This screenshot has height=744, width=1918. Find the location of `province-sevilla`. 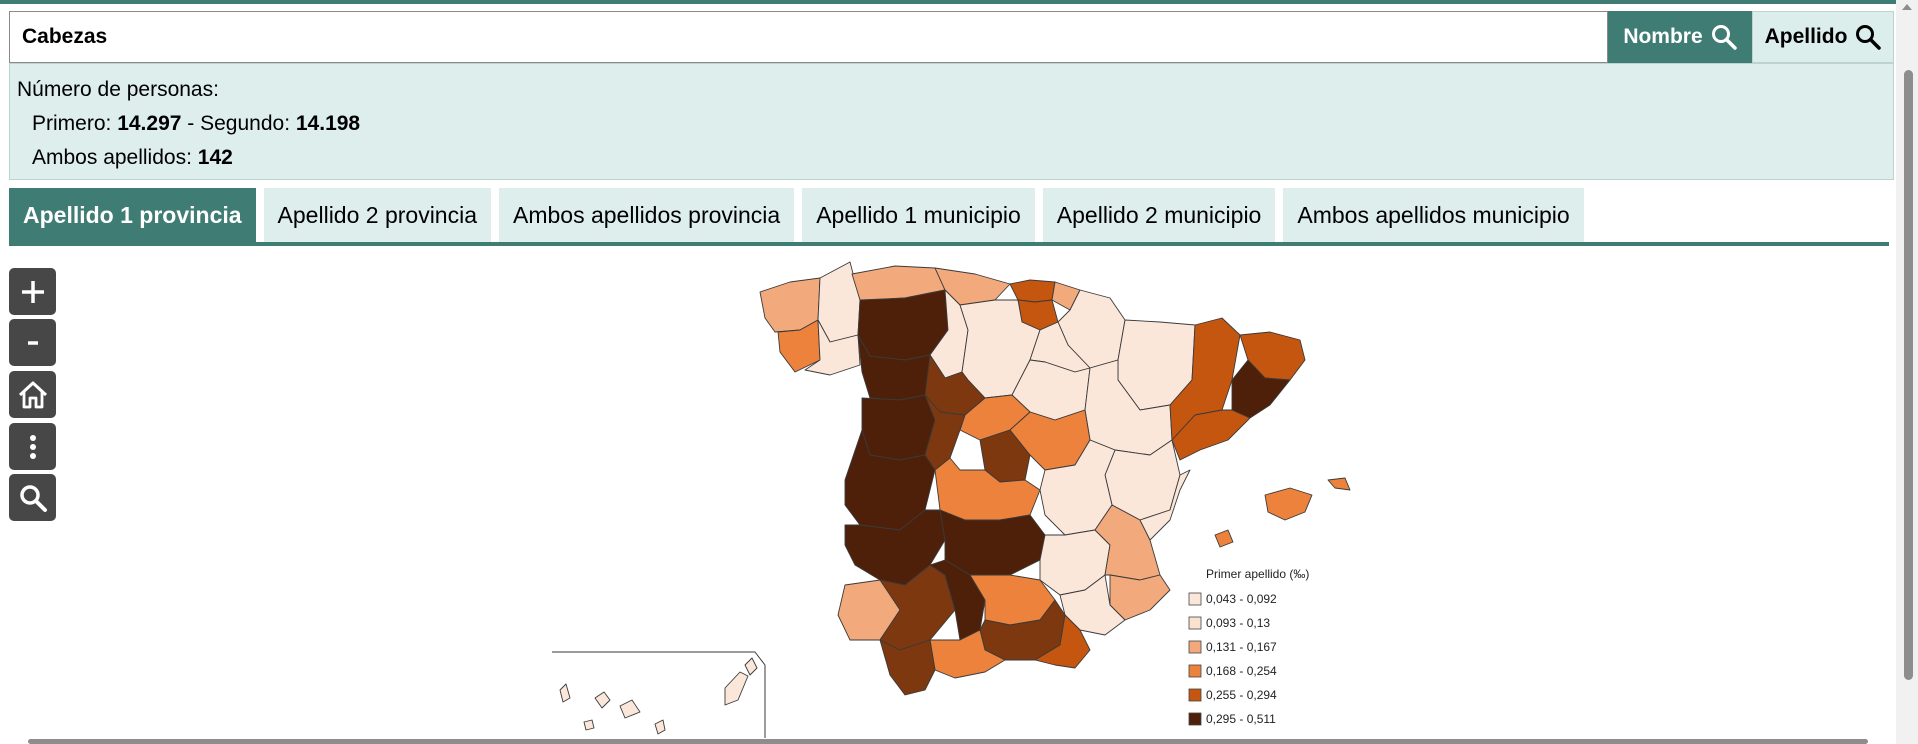

province-sevilla is located at coordinates (917, 607).